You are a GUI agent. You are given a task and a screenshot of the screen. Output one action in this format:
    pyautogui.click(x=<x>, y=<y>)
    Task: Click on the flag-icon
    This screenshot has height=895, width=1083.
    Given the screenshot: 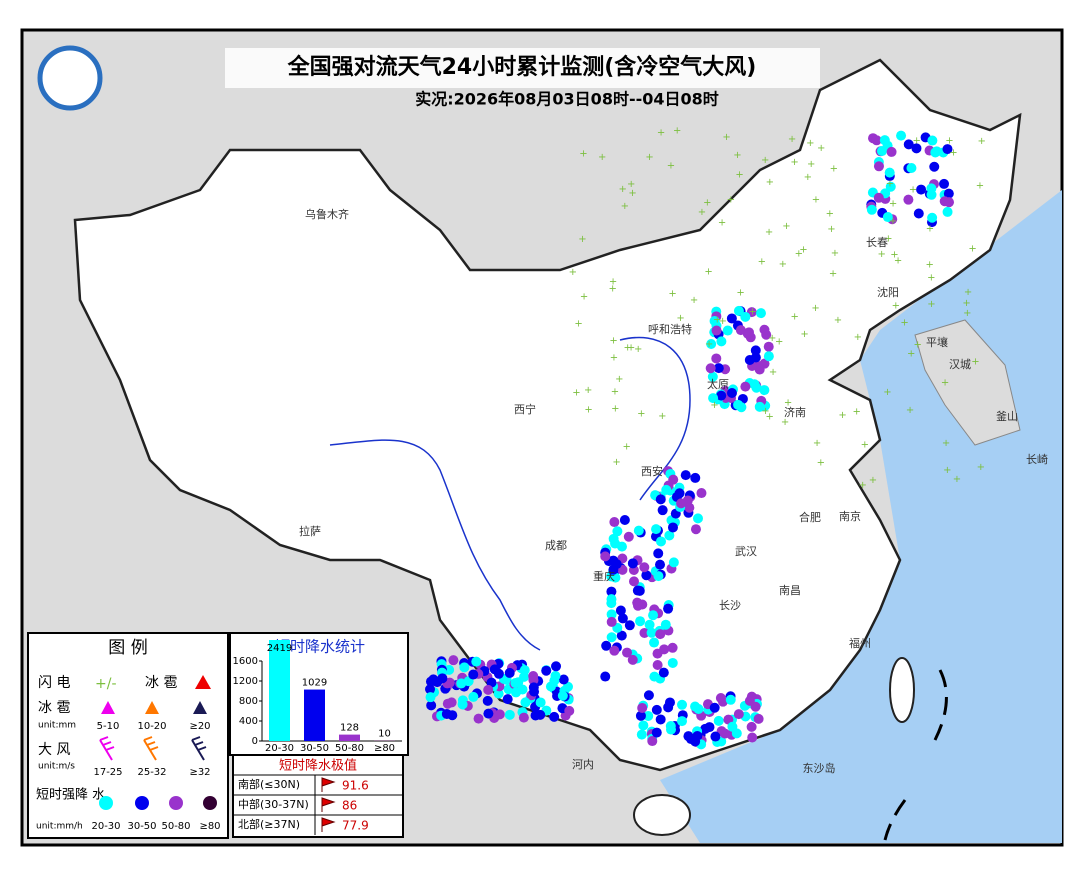 What is the action you would take?
    pyautogui.click(x=328, y=804)
    